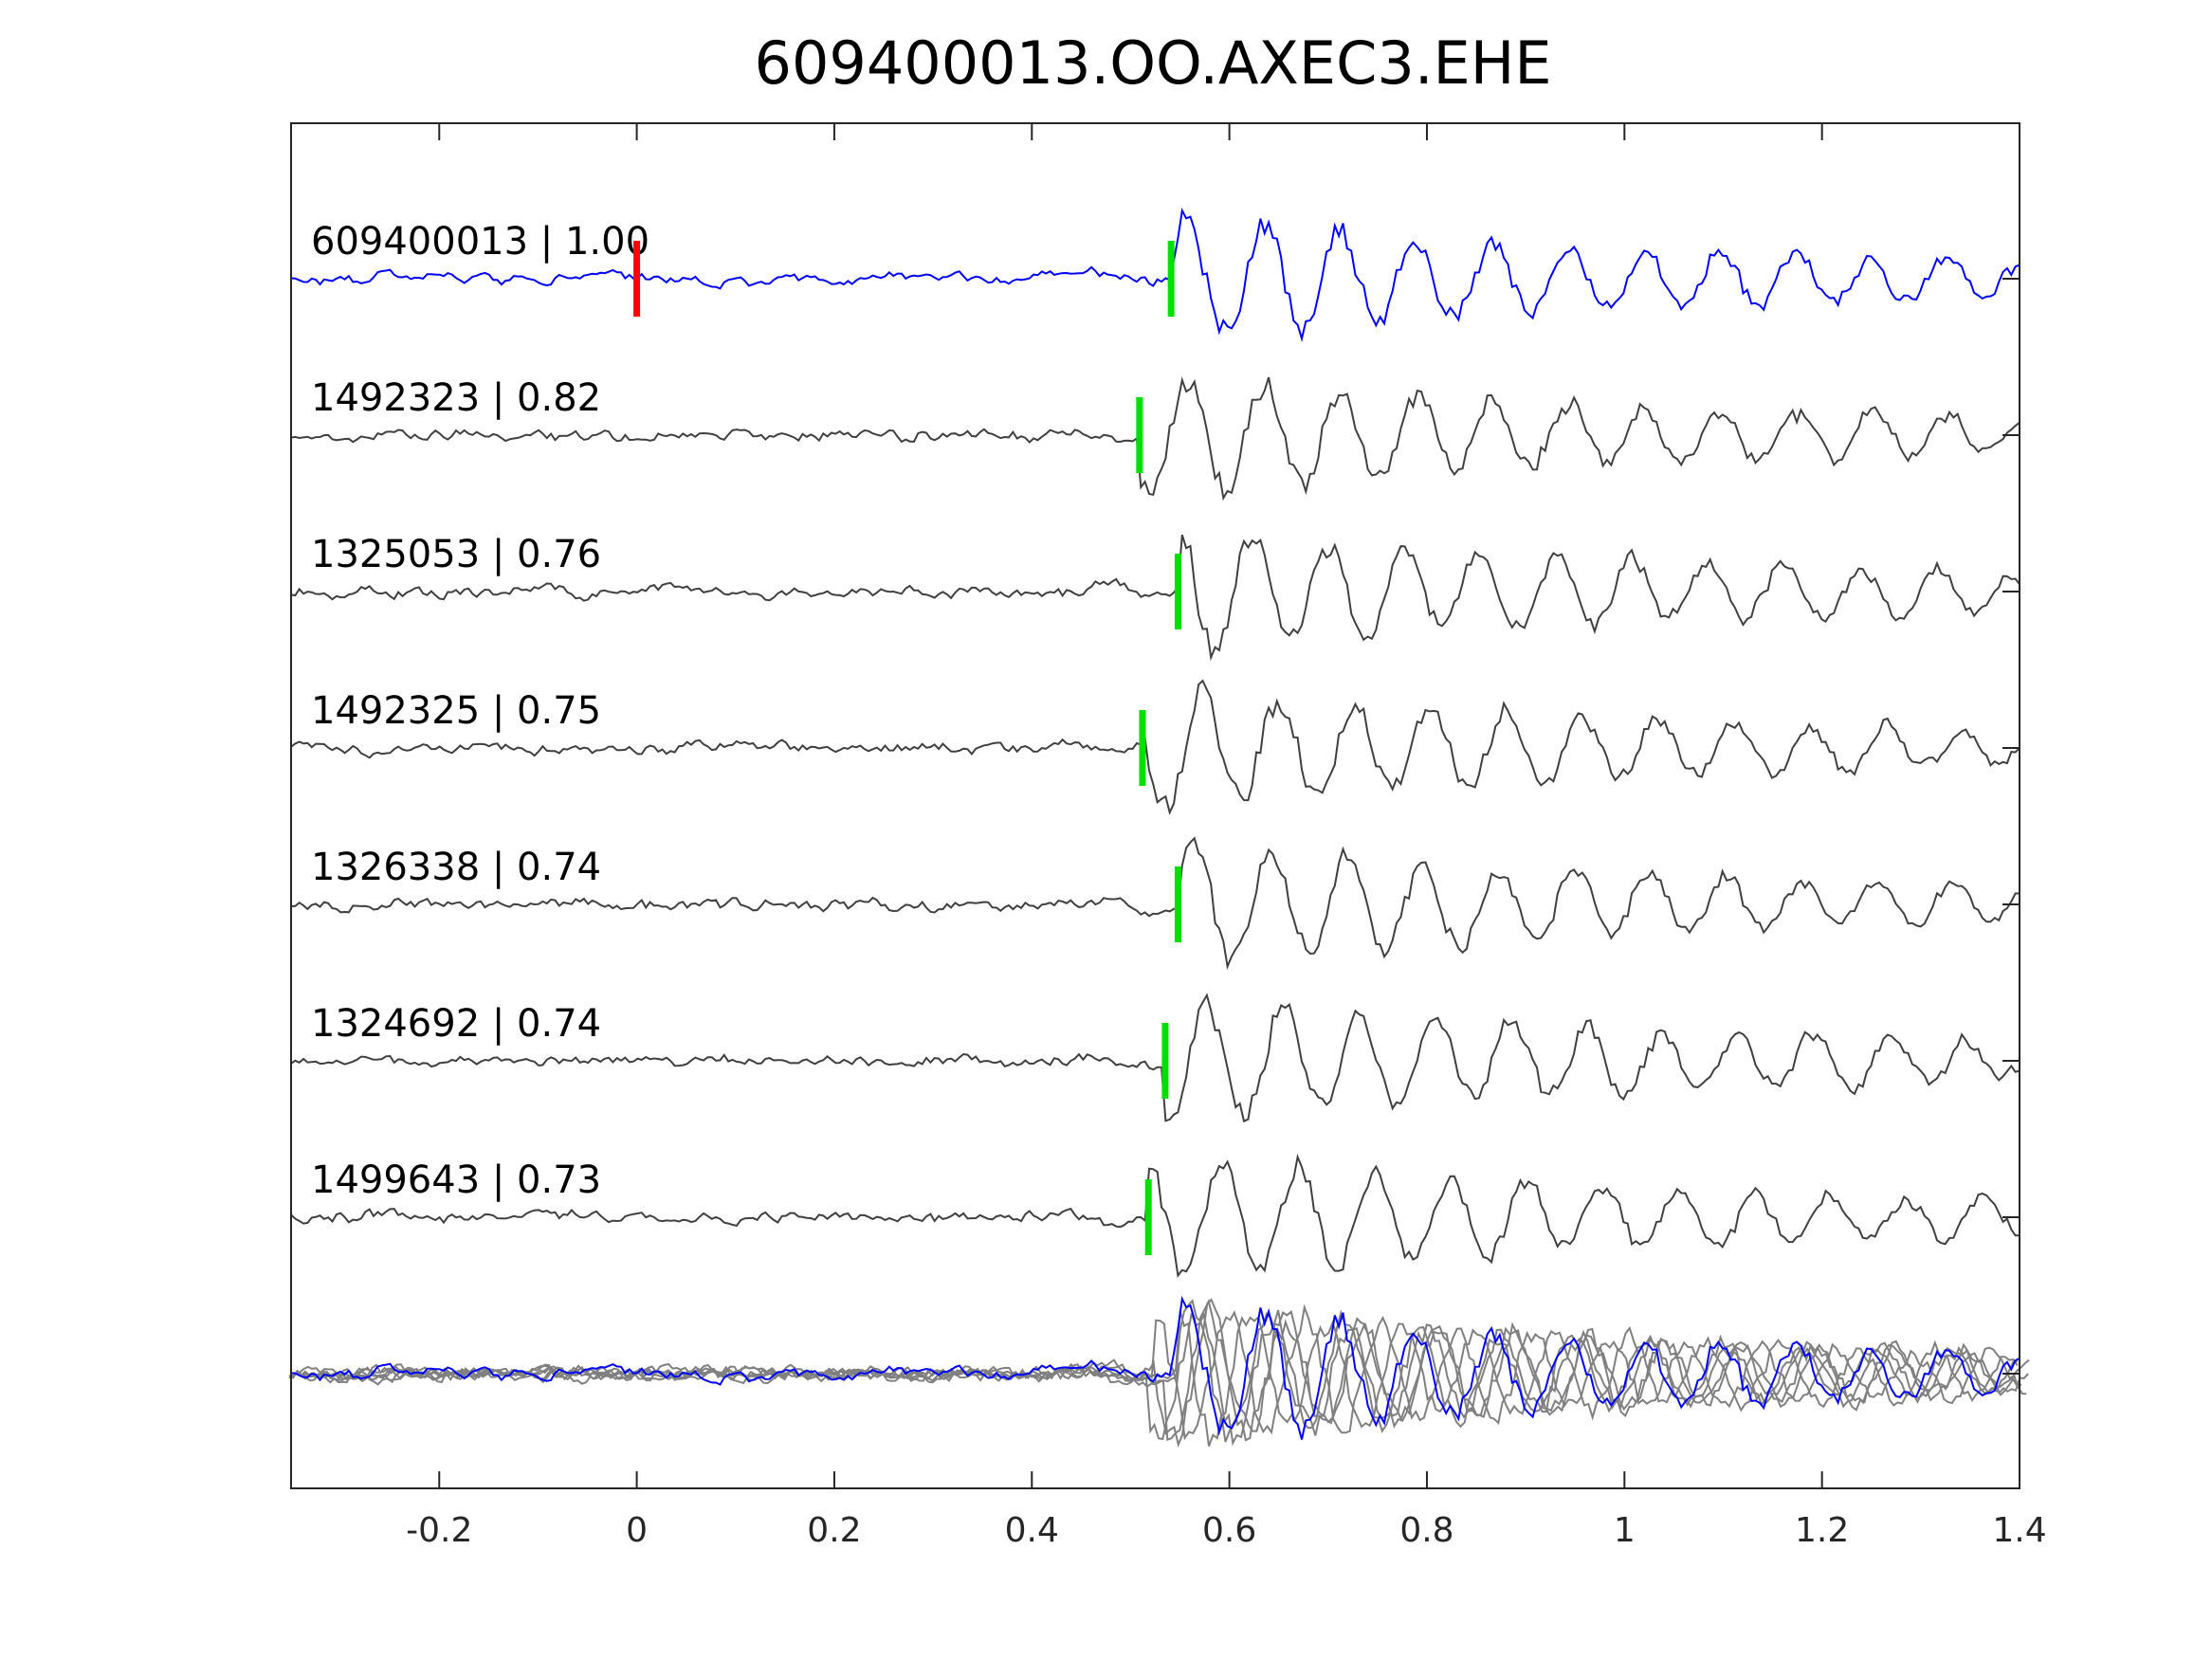  I want to click on stack-template-trace, so click(1155, 1367).